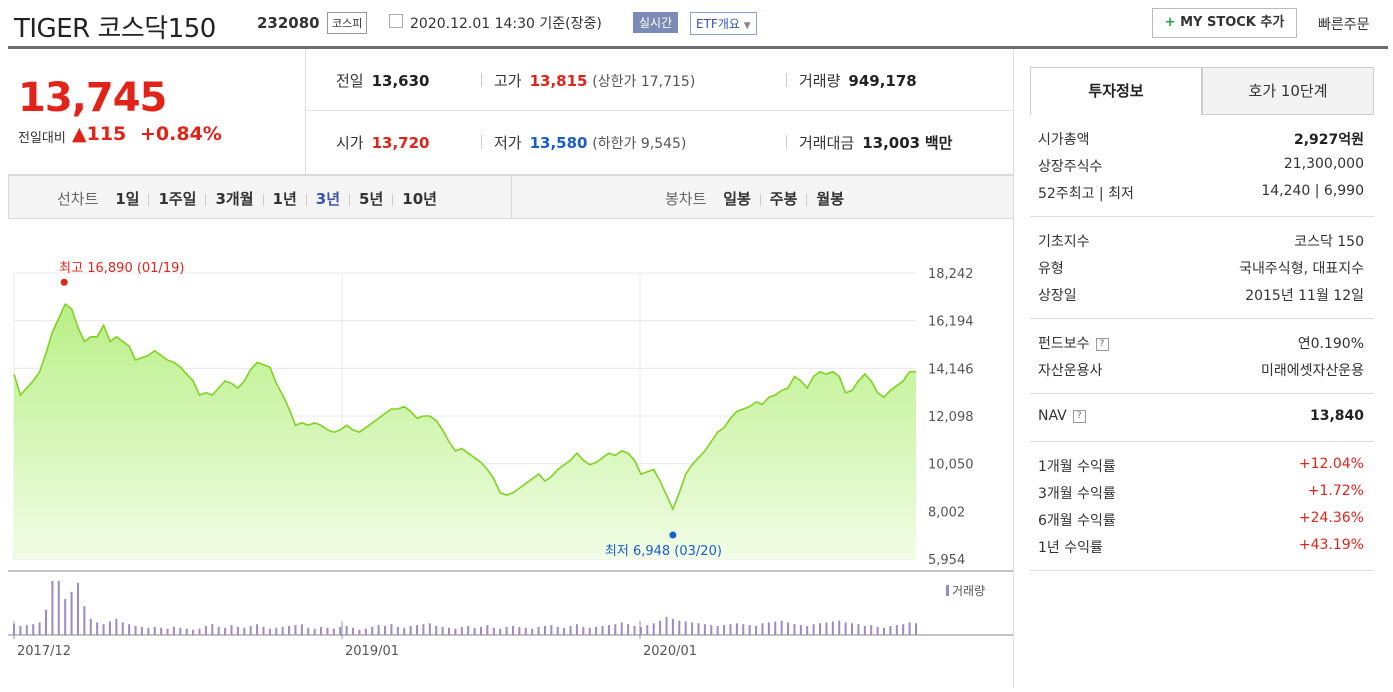  I want to click on period-option: 1주일, so click(177, 199).